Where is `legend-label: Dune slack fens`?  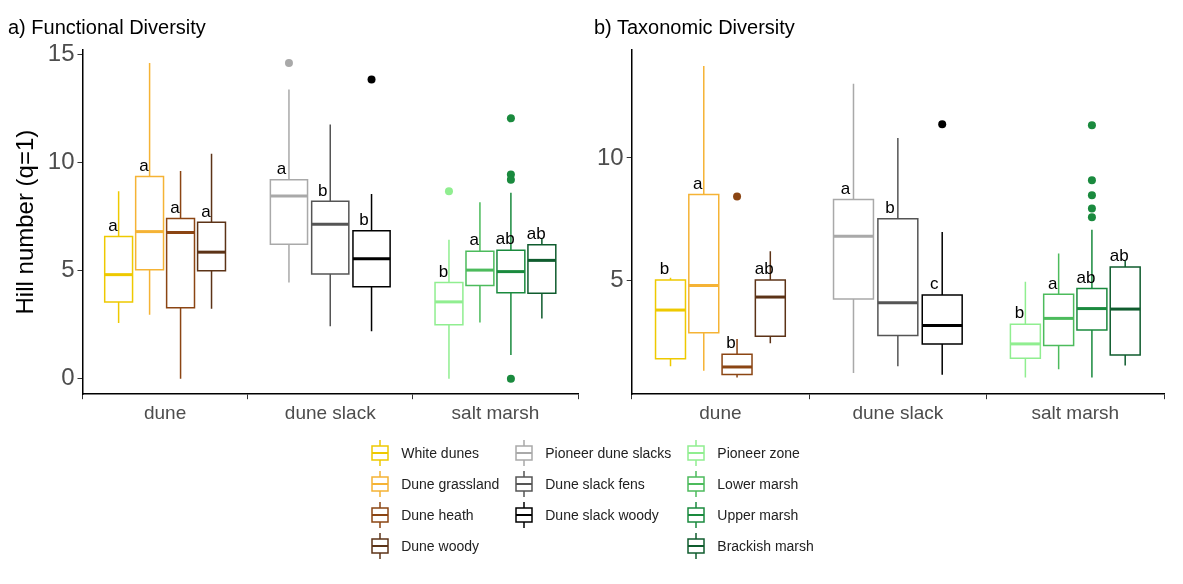
legend-label: Dune slack fens is located at coordinates (595, 484).